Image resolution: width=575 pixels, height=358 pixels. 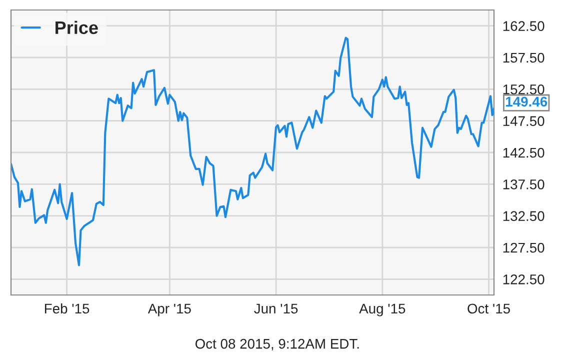 I want to click on y-tick-label: 152.50, so click(x=523, y=89).